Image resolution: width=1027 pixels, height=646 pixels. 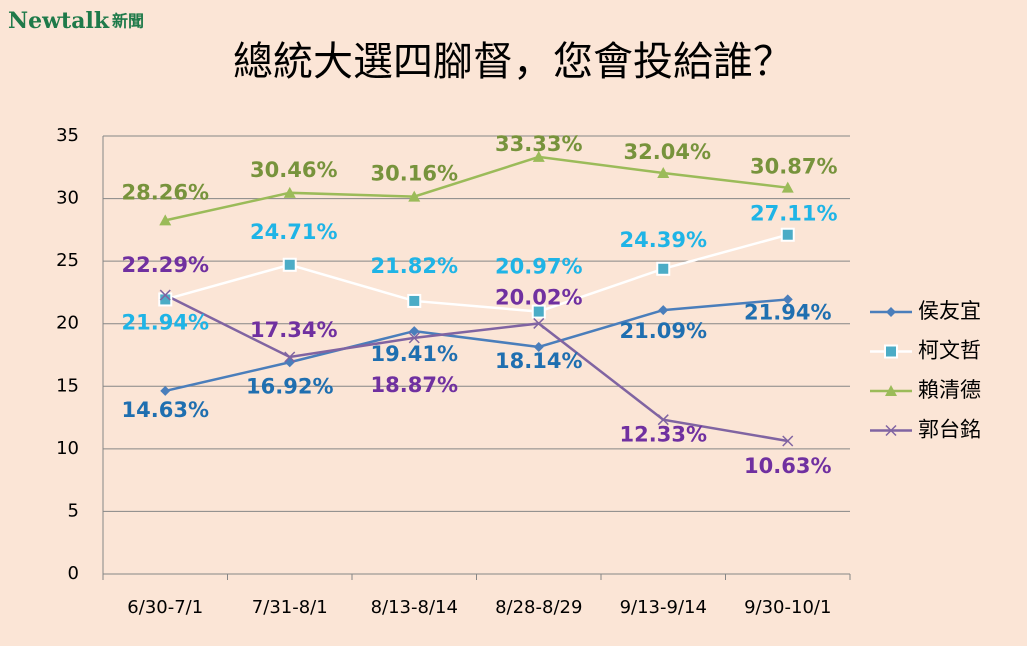 What do you see at coordinates (414, 385) in the screenshot?
I see `value-label: 18.87%` at bounding box center [414, 385].